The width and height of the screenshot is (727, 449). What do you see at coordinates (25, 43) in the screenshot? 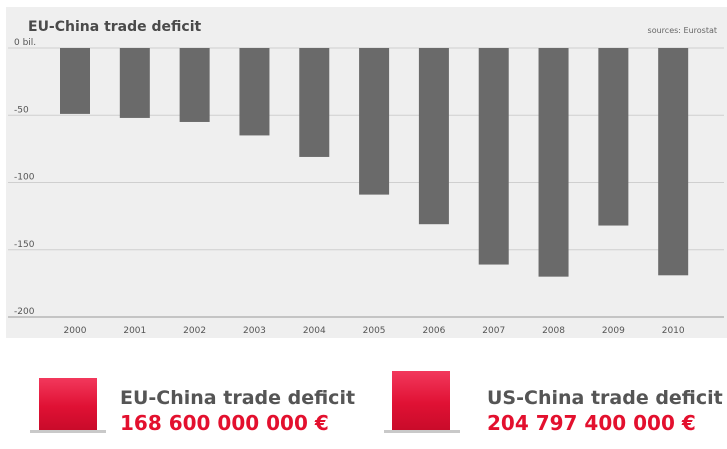
I see `y-tick-label: 0 bil.` at bounding box center [25, 43].